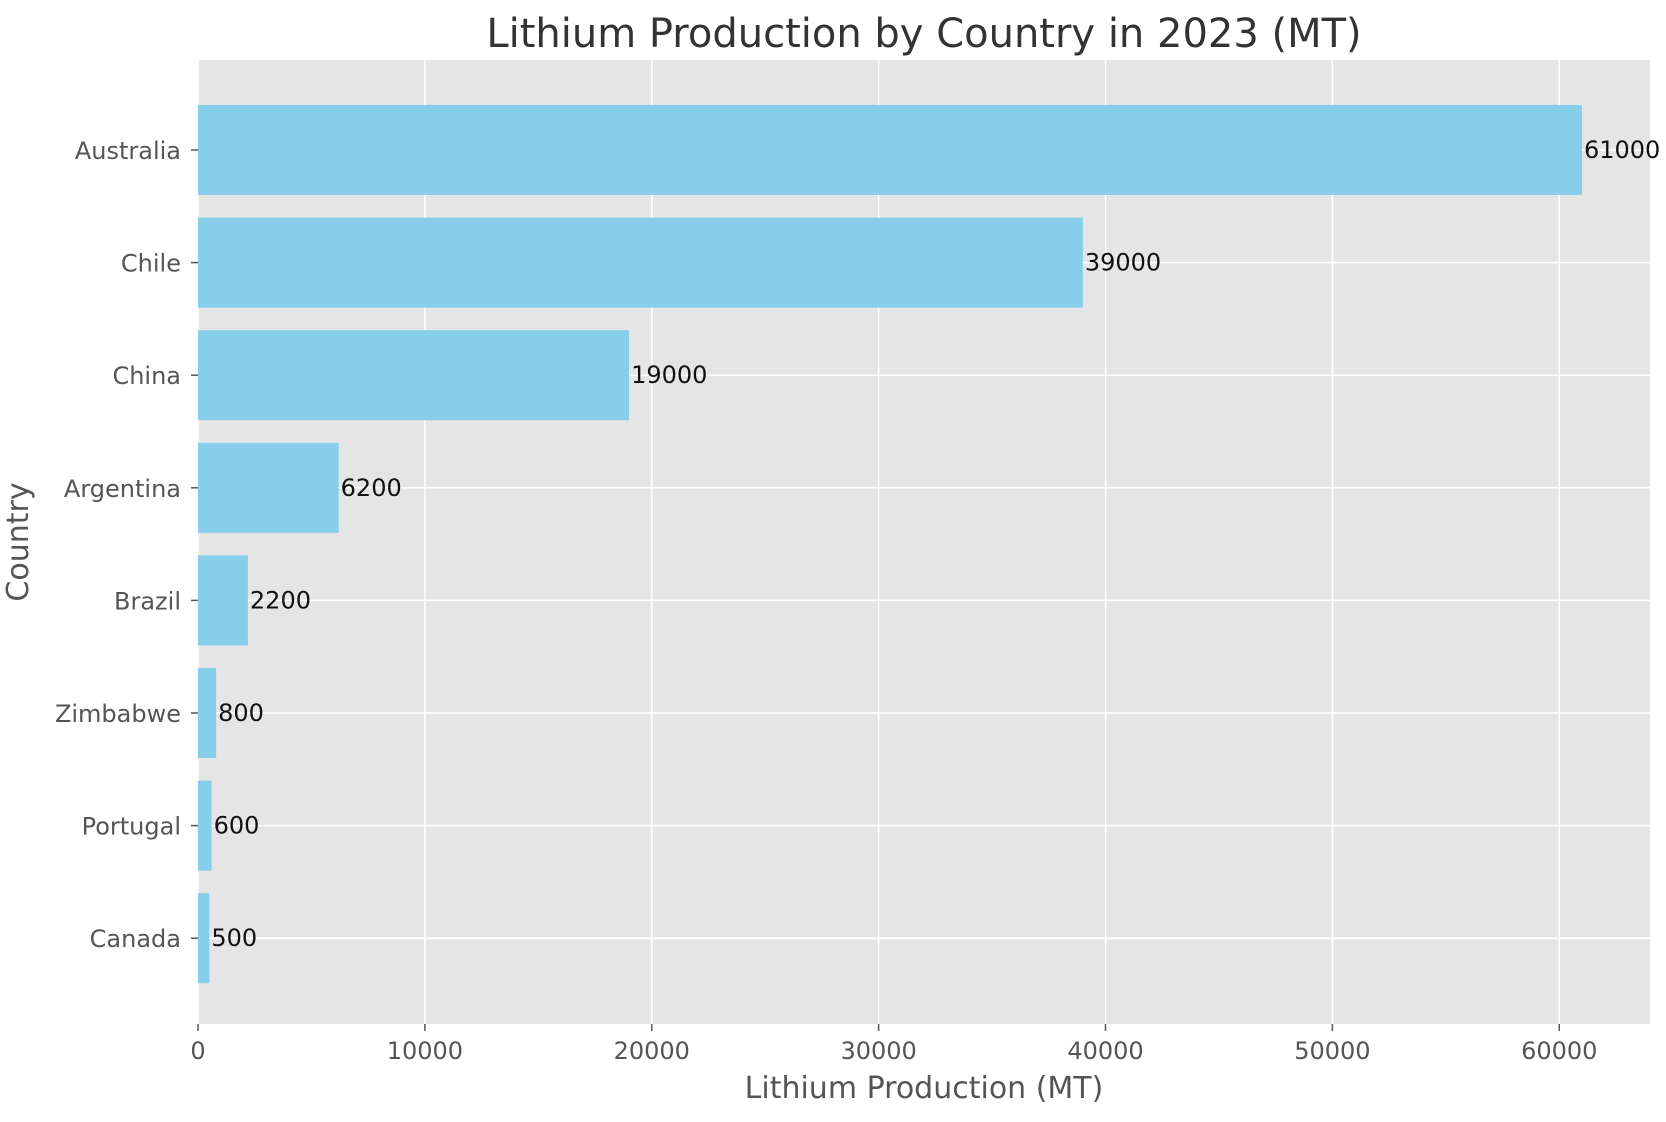 Image resolution: width=1666 pixels, height=1122 pixels. What do you see at coordinates (1123, 263) in the screenshot?
I see `data-label: 39000` at bounding box center [1123, 263].